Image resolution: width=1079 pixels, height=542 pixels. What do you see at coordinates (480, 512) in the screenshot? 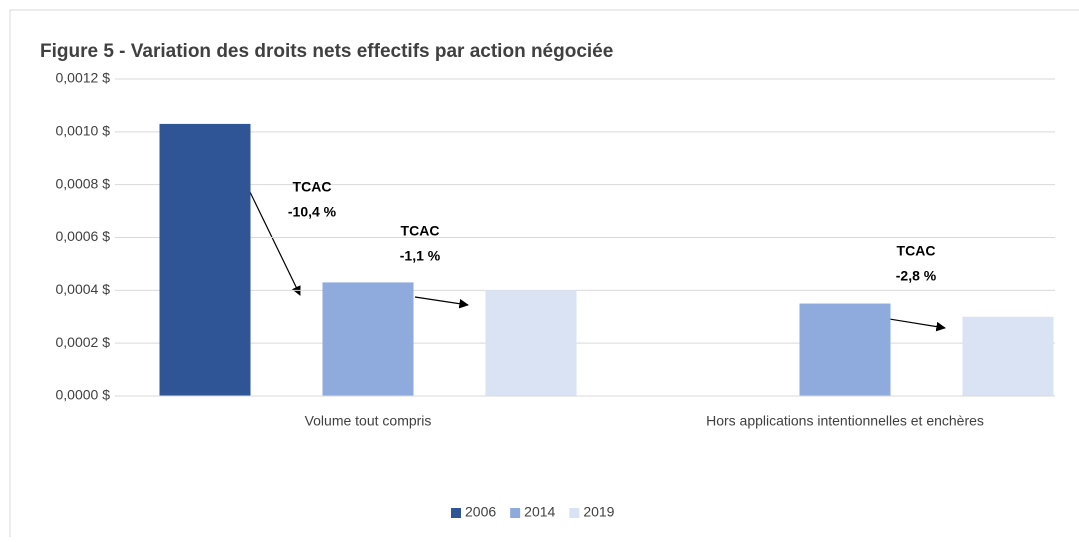
I see `legend-label: 2006` at bounding box center [480, 512].